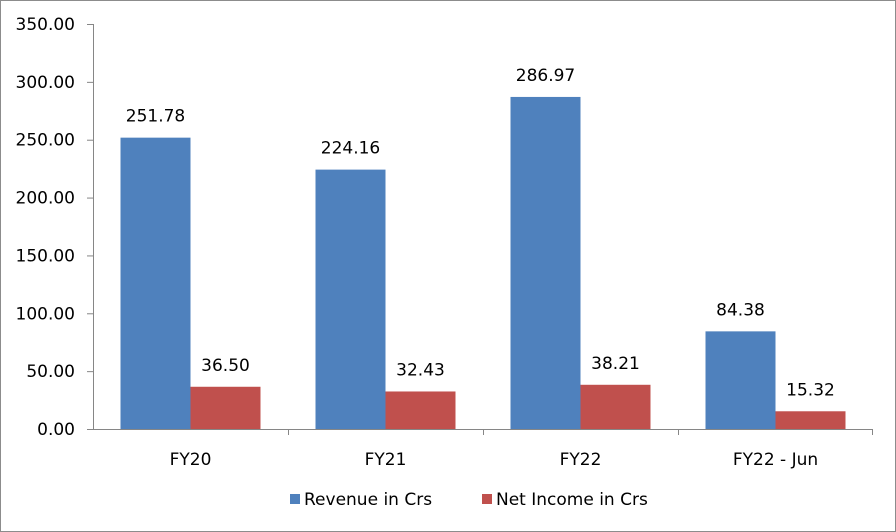  Describe the element at coordinates (50, 372) in the screenshot. I see `y-tick-label: 50.00` at that location.